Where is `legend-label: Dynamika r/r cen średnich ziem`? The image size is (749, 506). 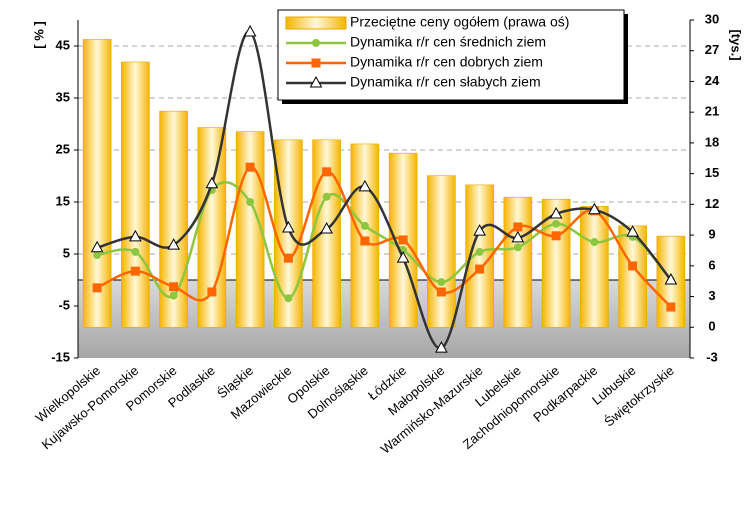
legend-label: Dynamika r/r cen średnich ziem is located at coordinates (448, 42).